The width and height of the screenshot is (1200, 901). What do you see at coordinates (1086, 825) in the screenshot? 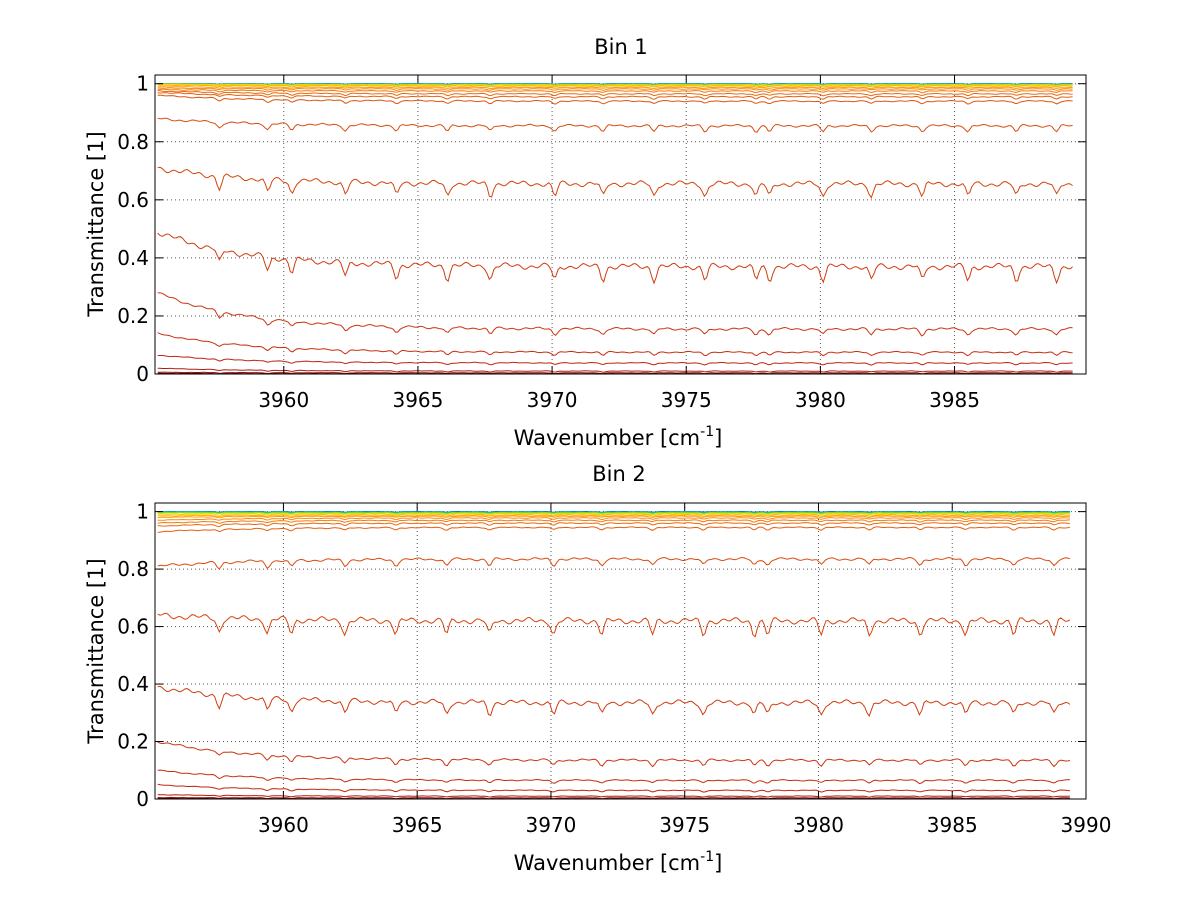
I see `x-tick-label: 3990` at bounding box center [1086, 825].